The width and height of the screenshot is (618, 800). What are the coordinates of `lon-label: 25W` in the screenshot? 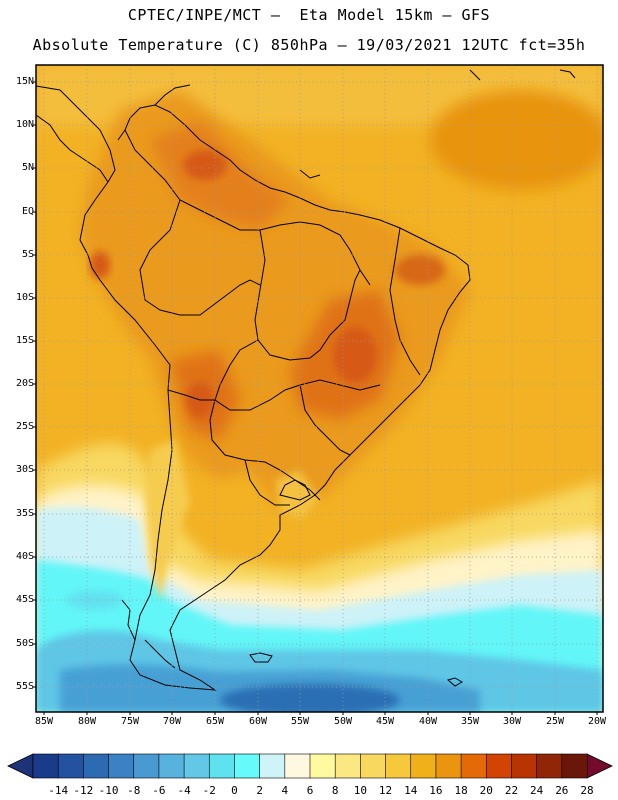 It's located at (555, 721).